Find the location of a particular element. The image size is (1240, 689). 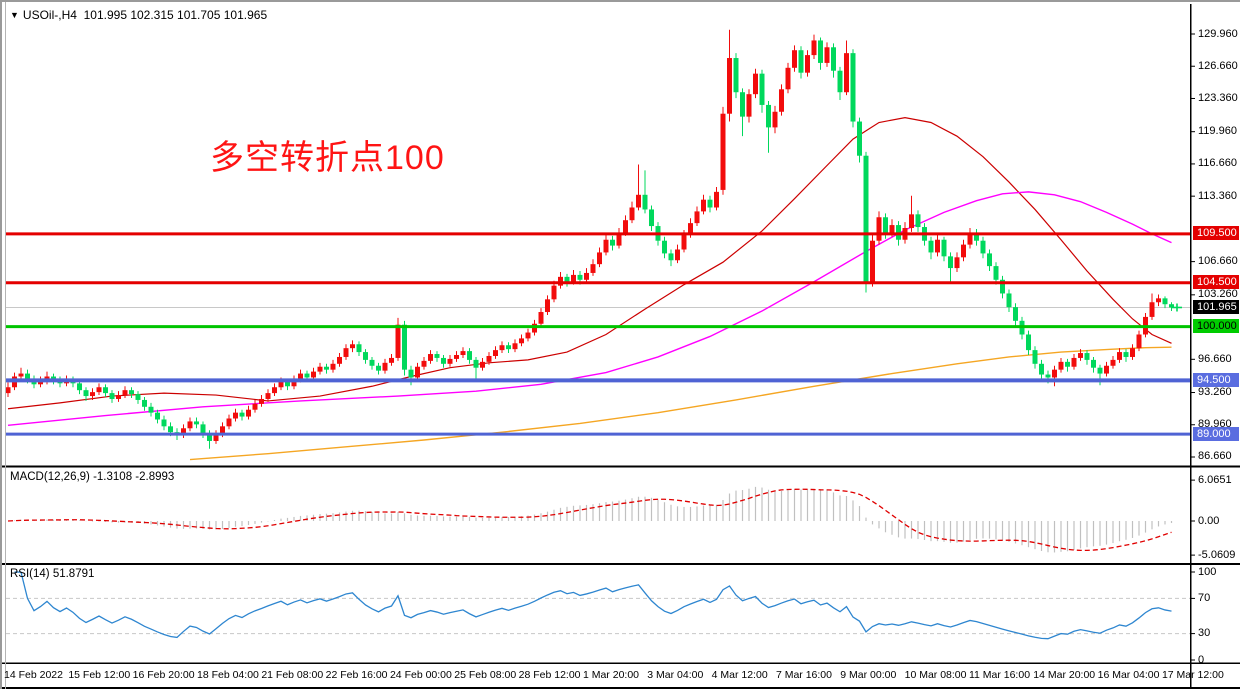

rsi-line is located at coordinates (593, 605).